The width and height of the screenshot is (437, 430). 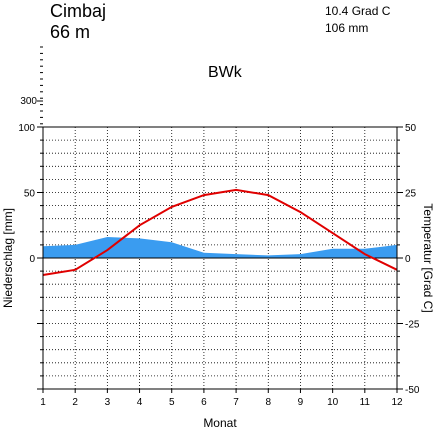 What do you see at coordinates (411, 194) in the screenshot?
I see `right-tick-label: 25` at bounding box center [411, 194].